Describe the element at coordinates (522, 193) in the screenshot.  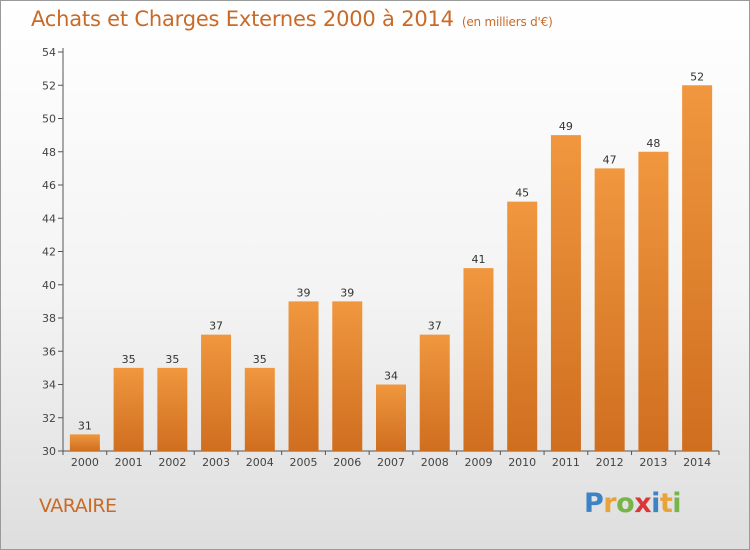
I see `bar-value-label: 45` at that location.